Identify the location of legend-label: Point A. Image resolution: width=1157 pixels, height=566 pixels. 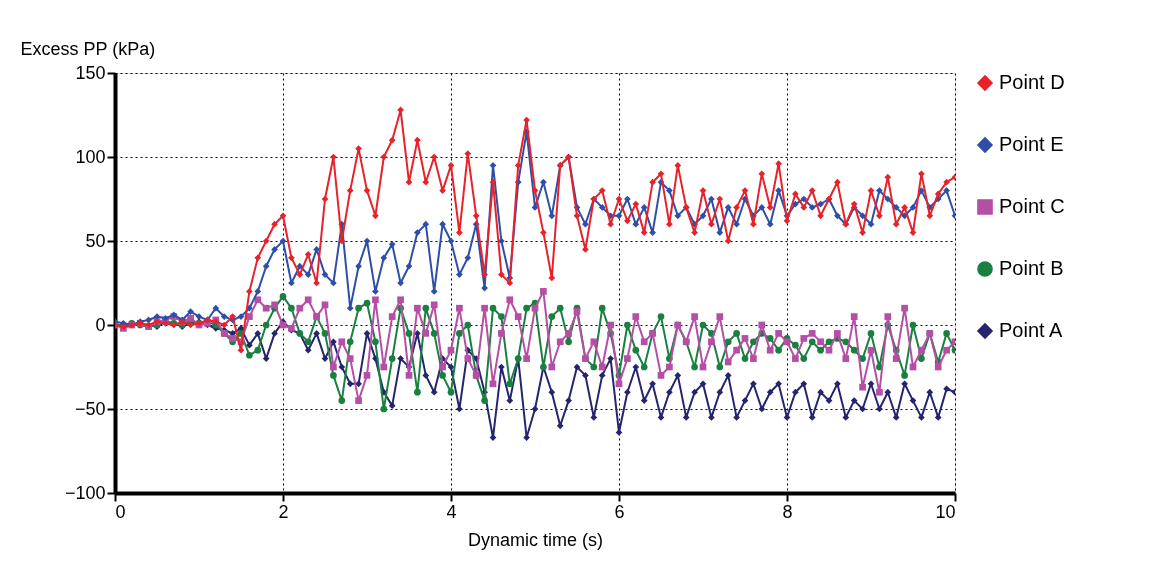
(1031, 330).